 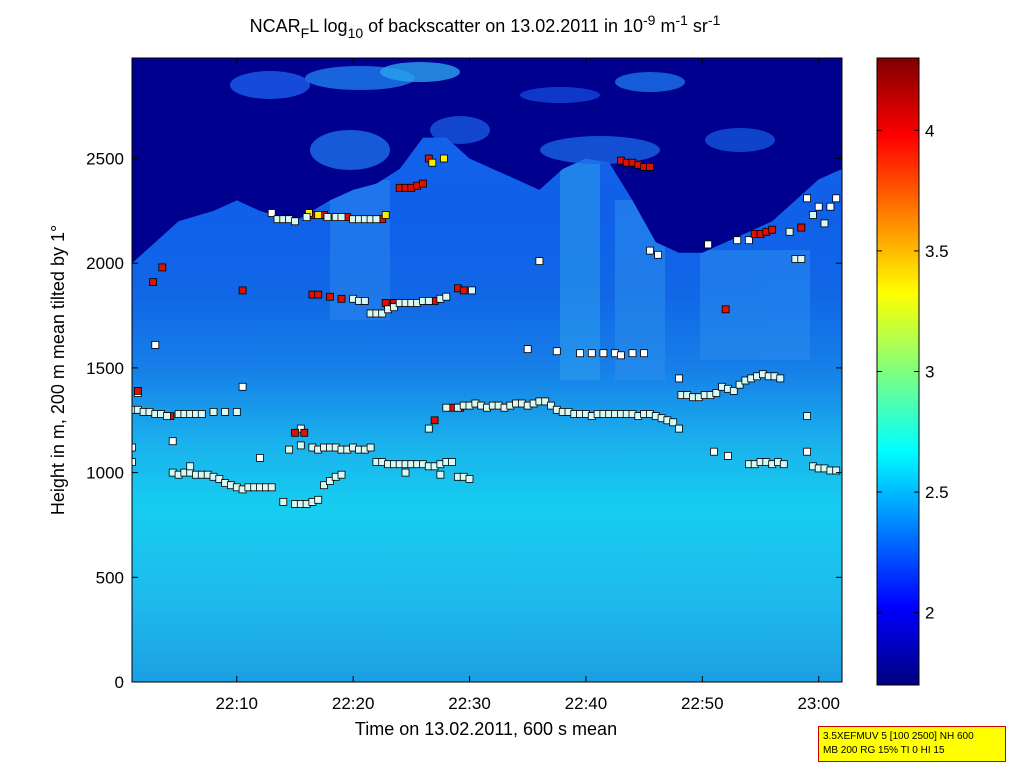 What do you see at coordinates (665, 26) in the screenshot?
I see `title-part: m` at bounding box center [665, 26].